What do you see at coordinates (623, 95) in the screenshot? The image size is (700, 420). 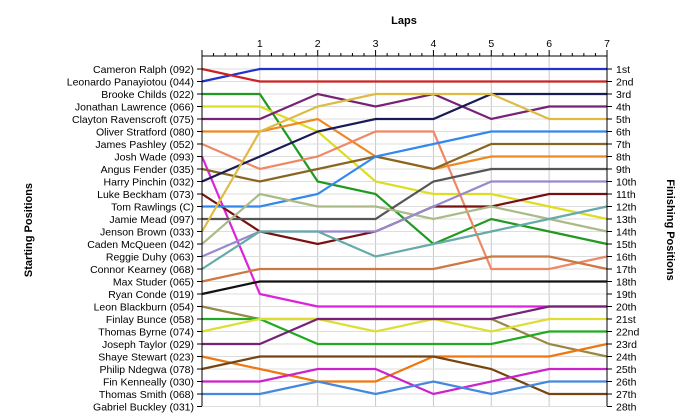 I see `finishing-position-label: 3rd` at bounding box center [623, 95].